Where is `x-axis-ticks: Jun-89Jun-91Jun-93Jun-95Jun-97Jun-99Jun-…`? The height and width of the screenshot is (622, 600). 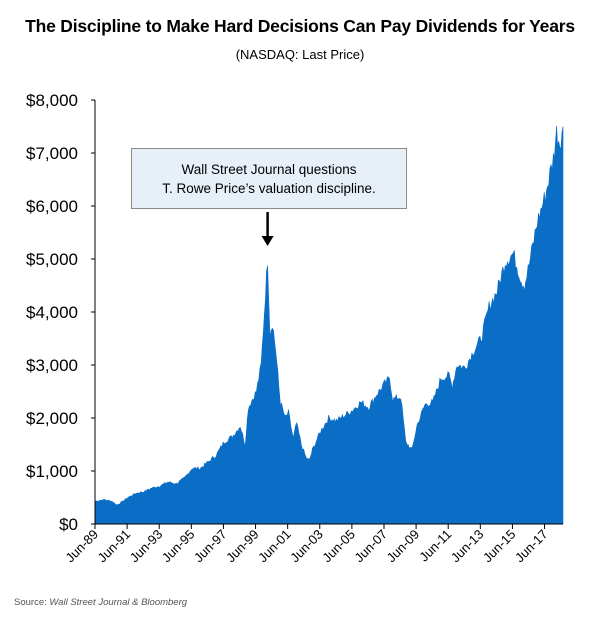 x-axis-ticks: Jun-89Jun-91Jun-93Jun-95Jun-97Jun-99Jun-… is located at coordinates (306, 545).